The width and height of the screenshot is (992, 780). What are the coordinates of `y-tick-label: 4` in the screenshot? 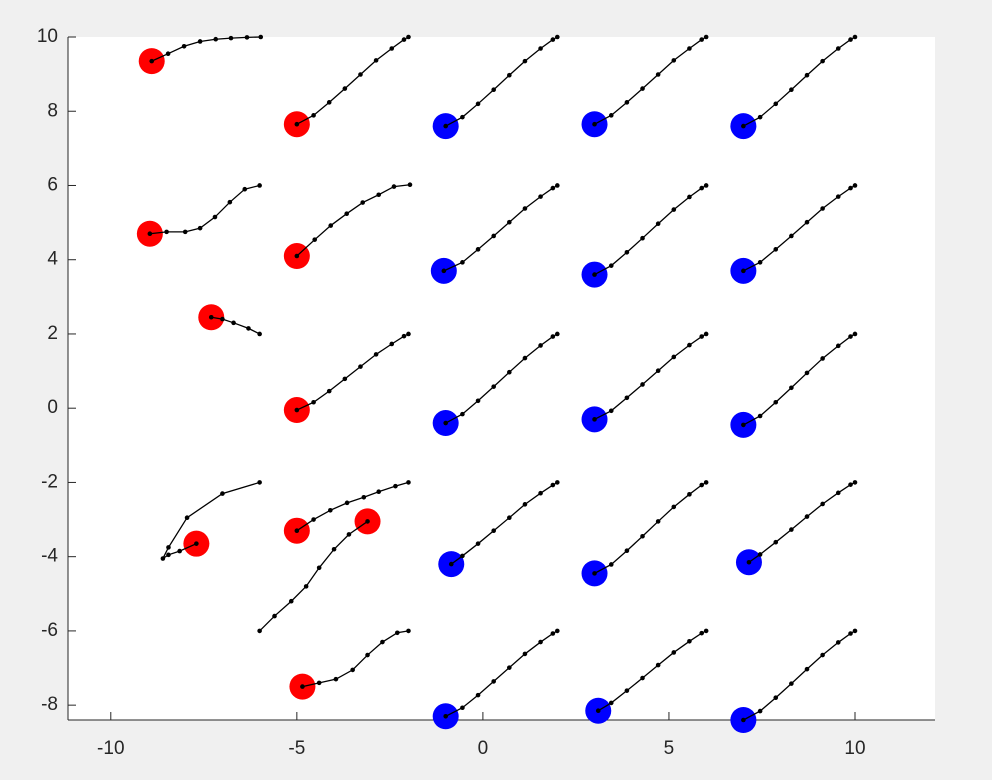 It's located at (52, 259).